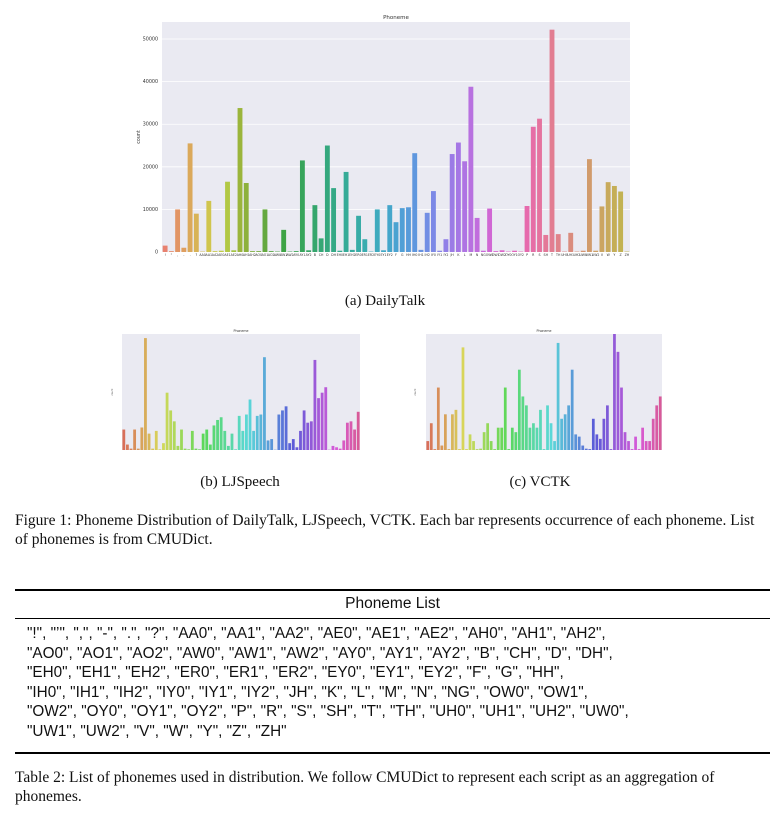 The height and width of the screenshot is (813, 782). I want to click on x-tick-label: AH2, so click(252, 255).